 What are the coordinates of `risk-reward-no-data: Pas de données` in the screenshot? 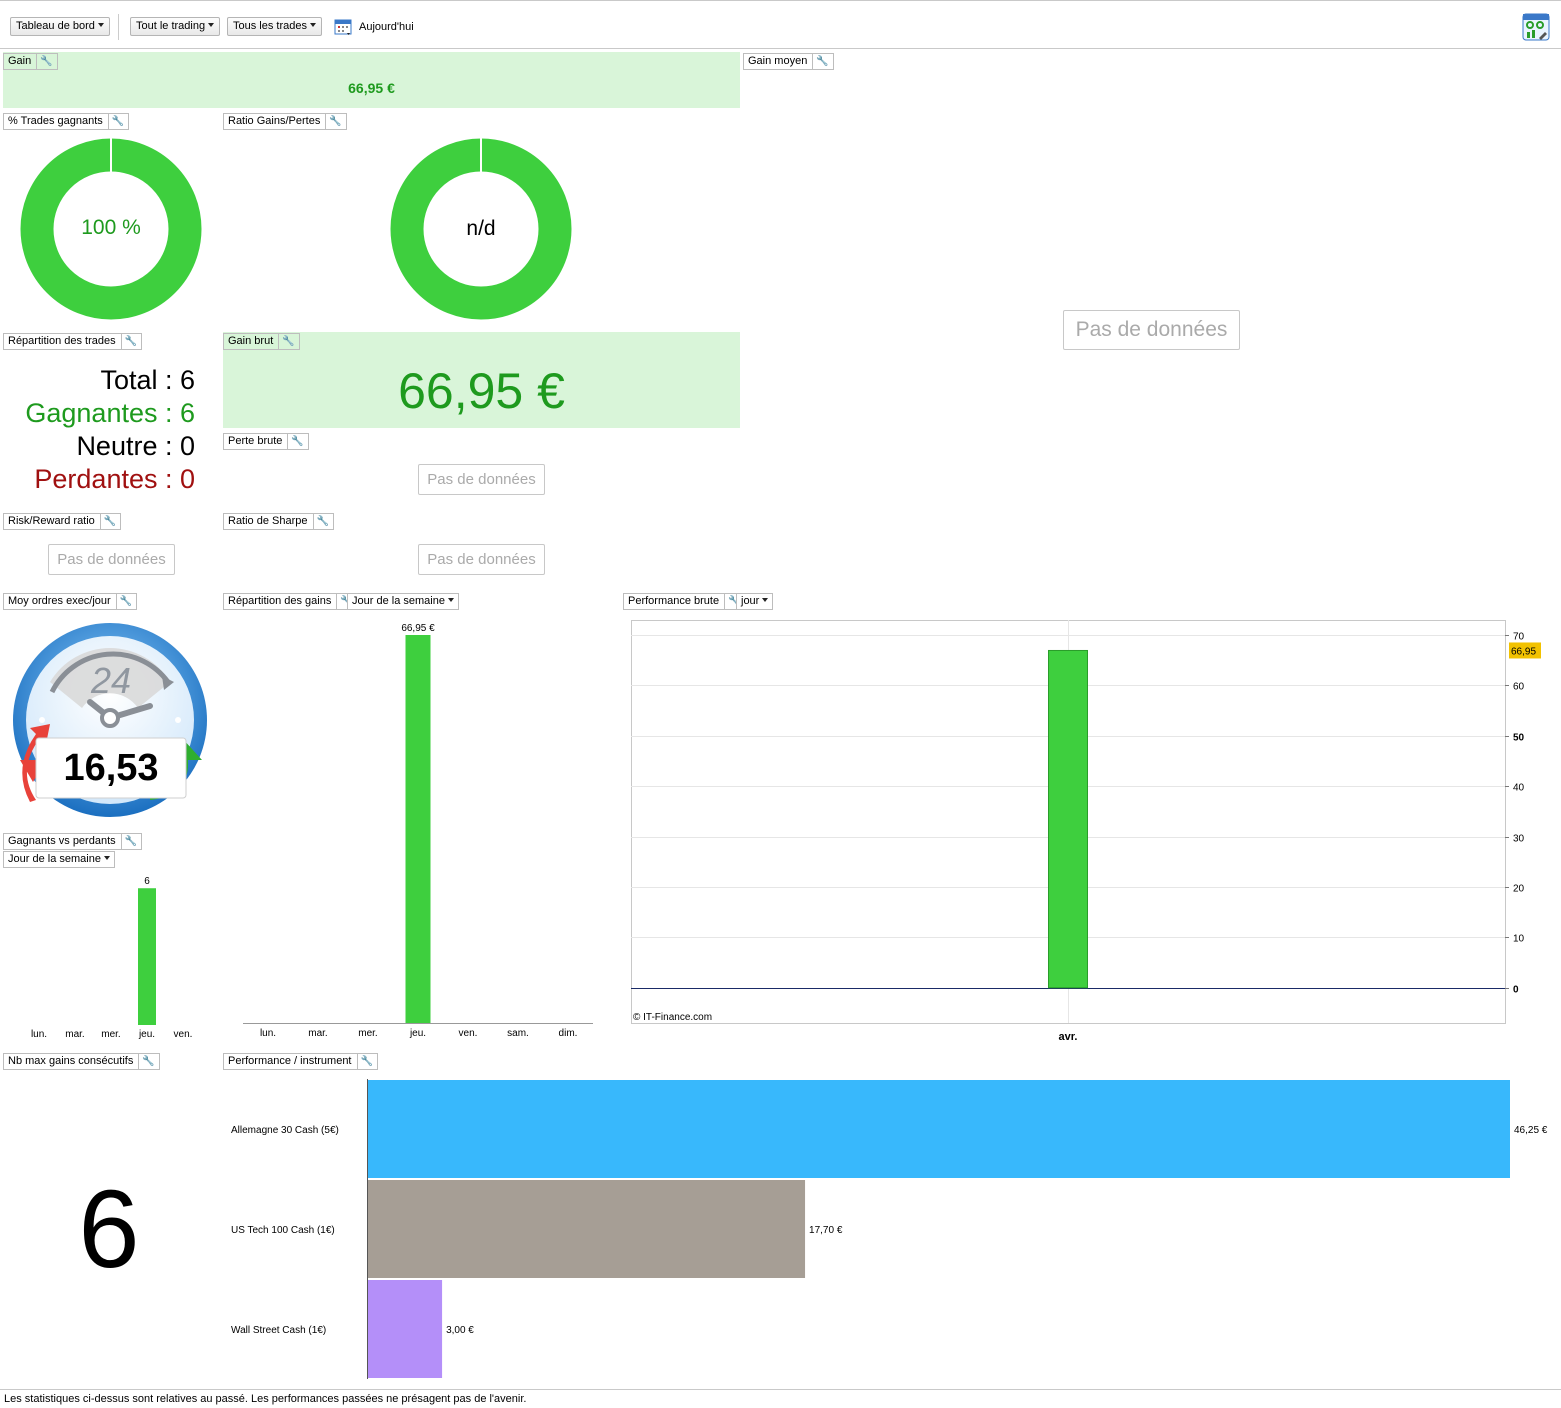 It's located at (111, 559).